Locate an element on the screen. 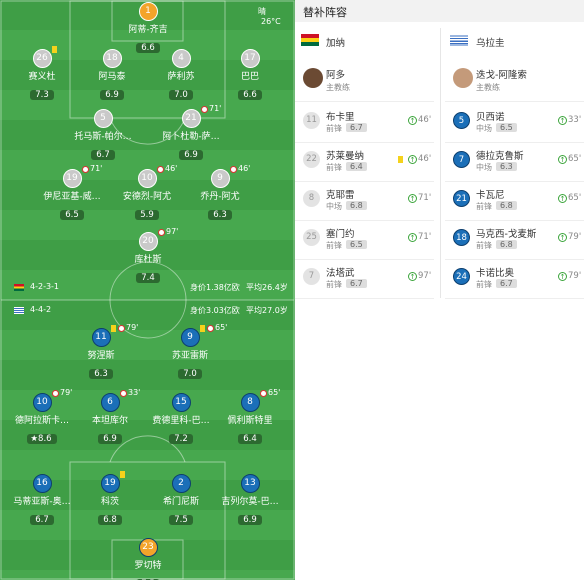 The height and width of the screenshot is (580, 584). sub-name: 马克西-戈麦斯 is located at coordinates (506, 234).